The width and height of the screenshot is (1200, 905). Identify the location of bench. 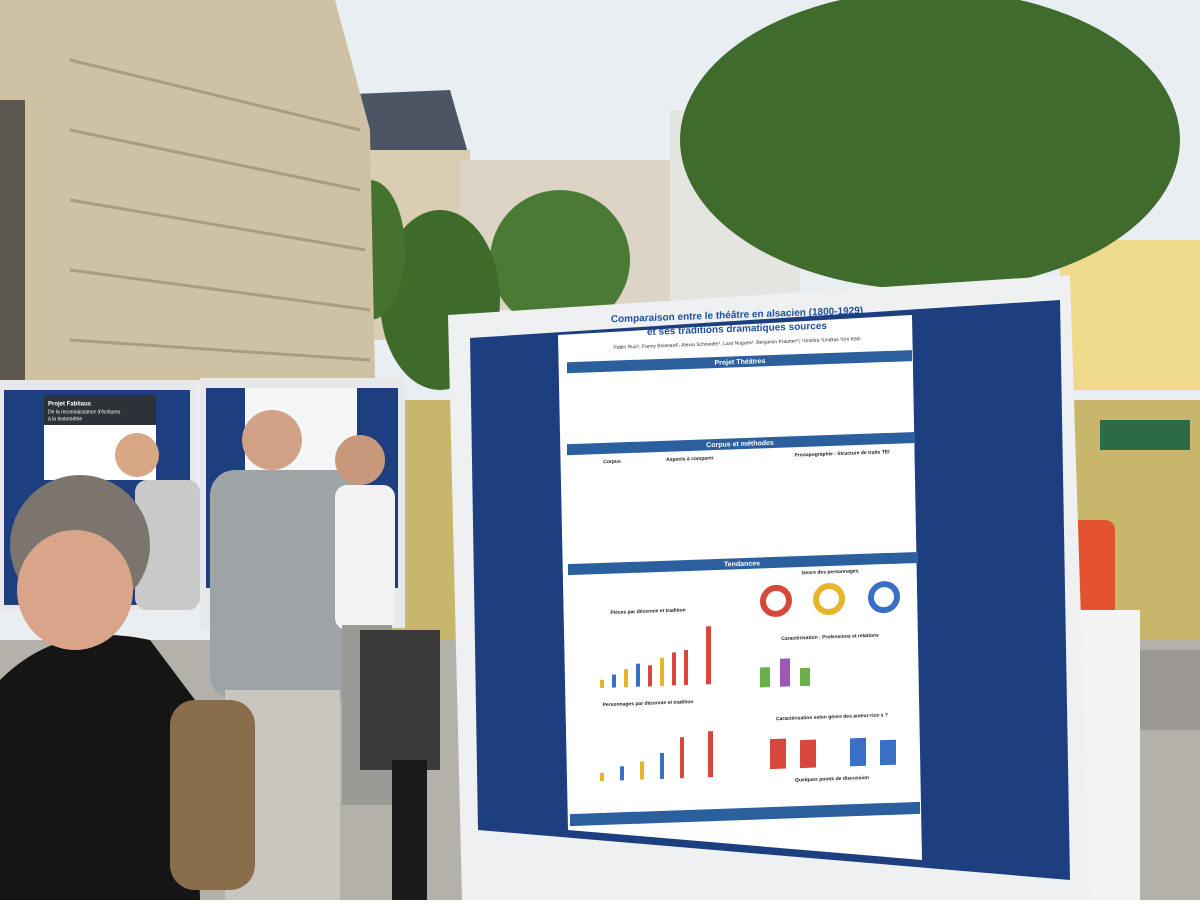
(1145, 435).